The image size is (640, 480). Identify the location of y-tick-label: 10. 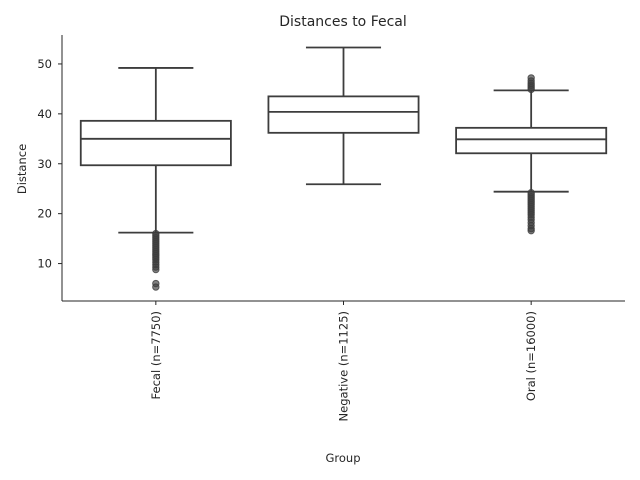
(44, 264).